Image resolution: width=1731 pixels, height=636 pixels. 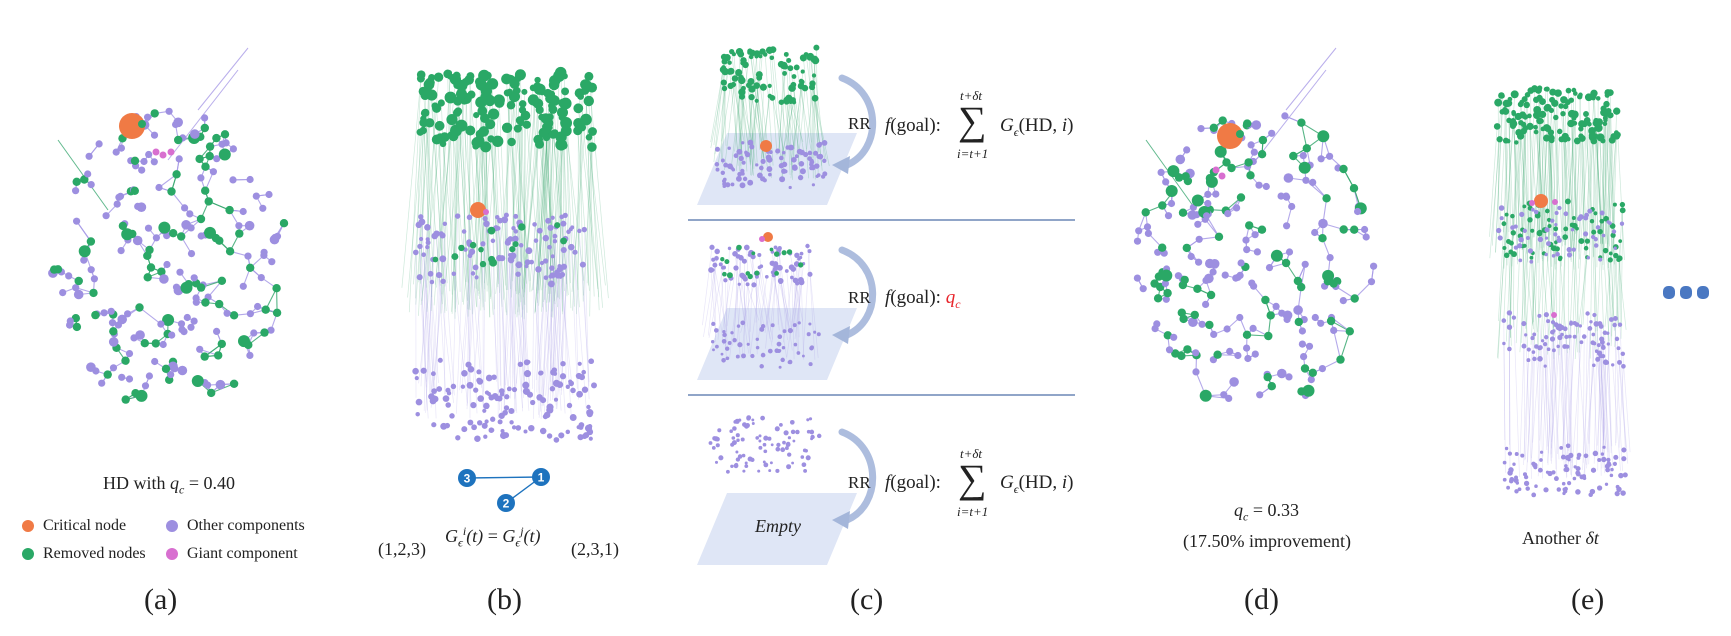 What do you see at coordinates (742, 275) in the screenshot?
I see `panel-c-row2-top-node` at bounding box center [742, 275].